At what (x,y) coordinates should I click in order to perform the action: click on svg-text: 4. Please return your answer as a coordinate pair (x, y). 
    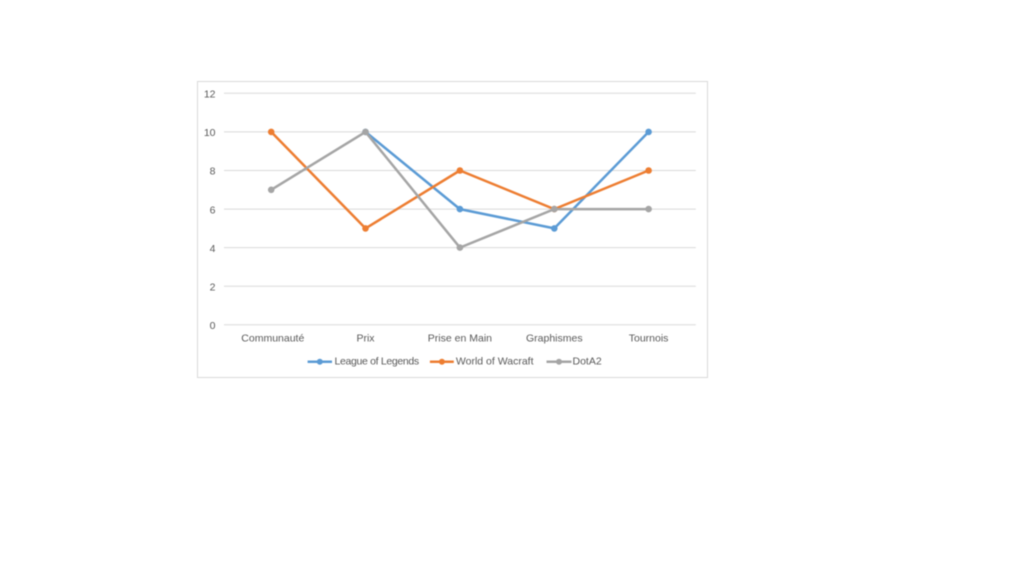
    Looking at the image, I should click on (213, 249).